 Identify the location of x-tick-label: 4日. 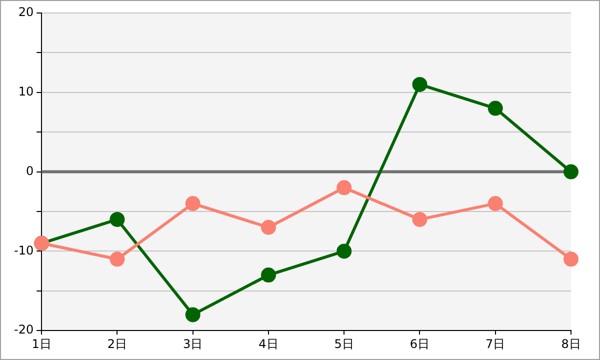
(268, 343).